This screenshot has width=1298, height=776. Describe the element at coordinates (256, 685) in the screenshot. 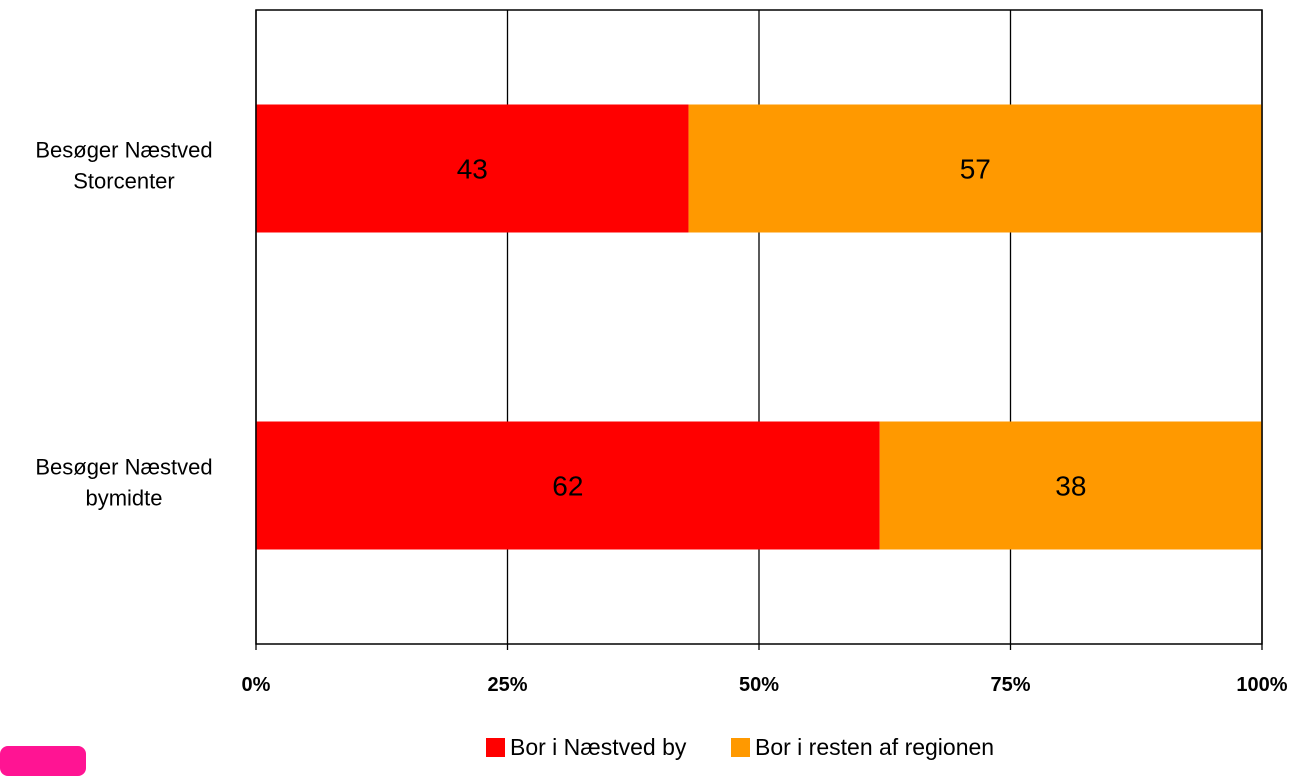

I see `x-tick-label: 0%` at that location.